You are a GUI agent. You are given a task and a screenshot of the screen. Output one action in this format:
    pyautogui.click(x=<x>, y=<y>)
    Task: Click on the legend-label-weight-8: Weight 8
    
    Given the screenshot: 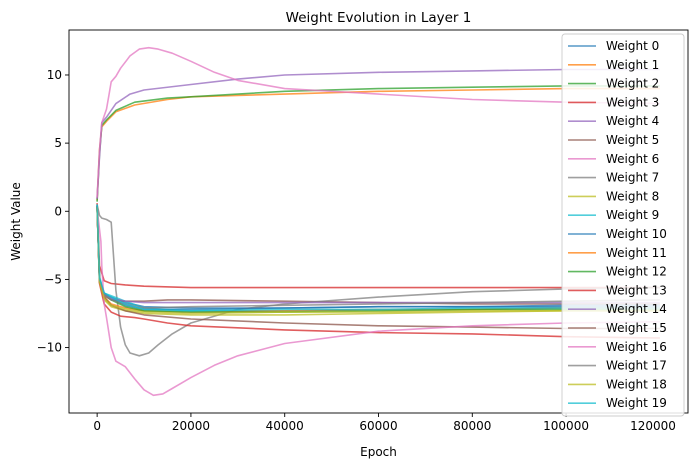 What is the action you would take?
    pyautogui.click(x=632, y=196)
    